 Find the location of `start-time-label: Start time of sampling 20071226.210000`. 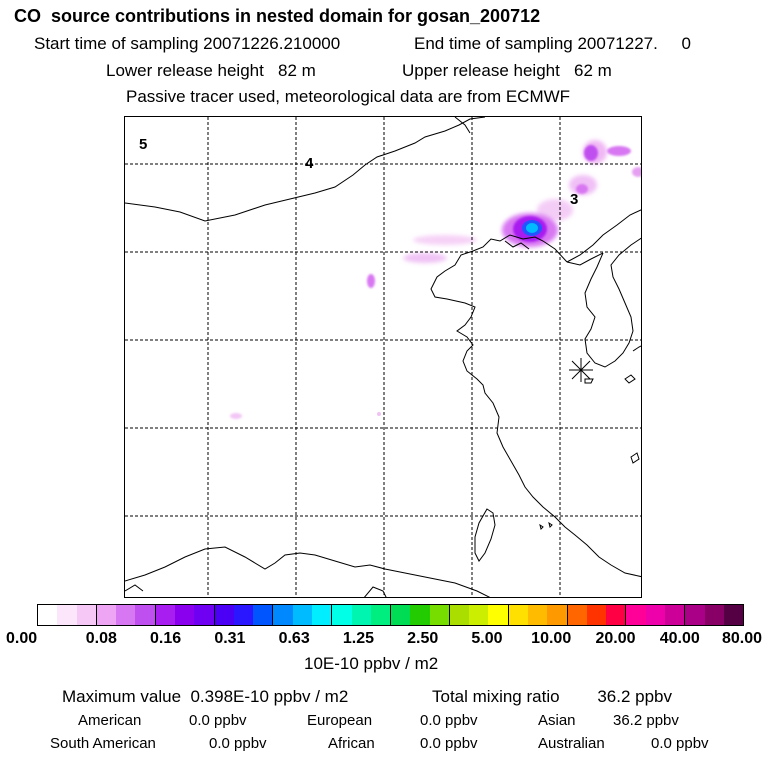

start-time-label: Start time of sampling 20071226.210000 is located at coordinates (187, 43).